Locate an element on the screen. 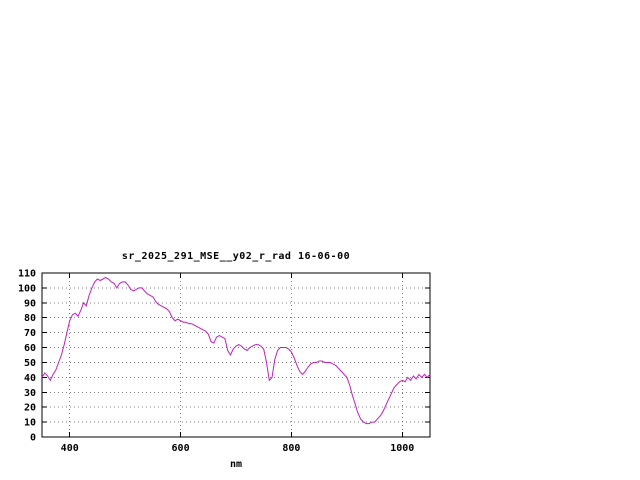 The height and width of the screenshot is (480, 640). y-tick-label: 50 is located at coordinates (30, 363).